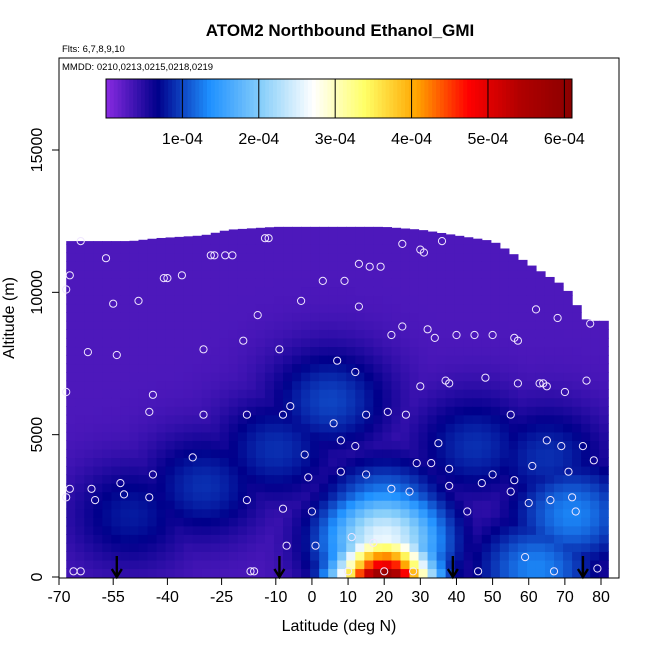  What do you see at coordinates (37, 150) in the screenshot?
I see `y-tick-label: 15000` at bounding box center [37, 150].